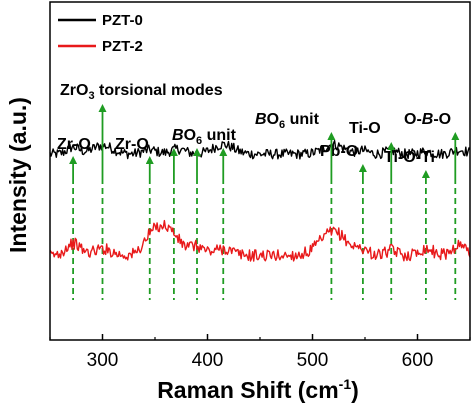 Image resolution: width=474 pixels, height=413 pixels. Describe the element at coordinates (418, 360) in the screenshot. I see `x-tick-label-600: 600` at that location.